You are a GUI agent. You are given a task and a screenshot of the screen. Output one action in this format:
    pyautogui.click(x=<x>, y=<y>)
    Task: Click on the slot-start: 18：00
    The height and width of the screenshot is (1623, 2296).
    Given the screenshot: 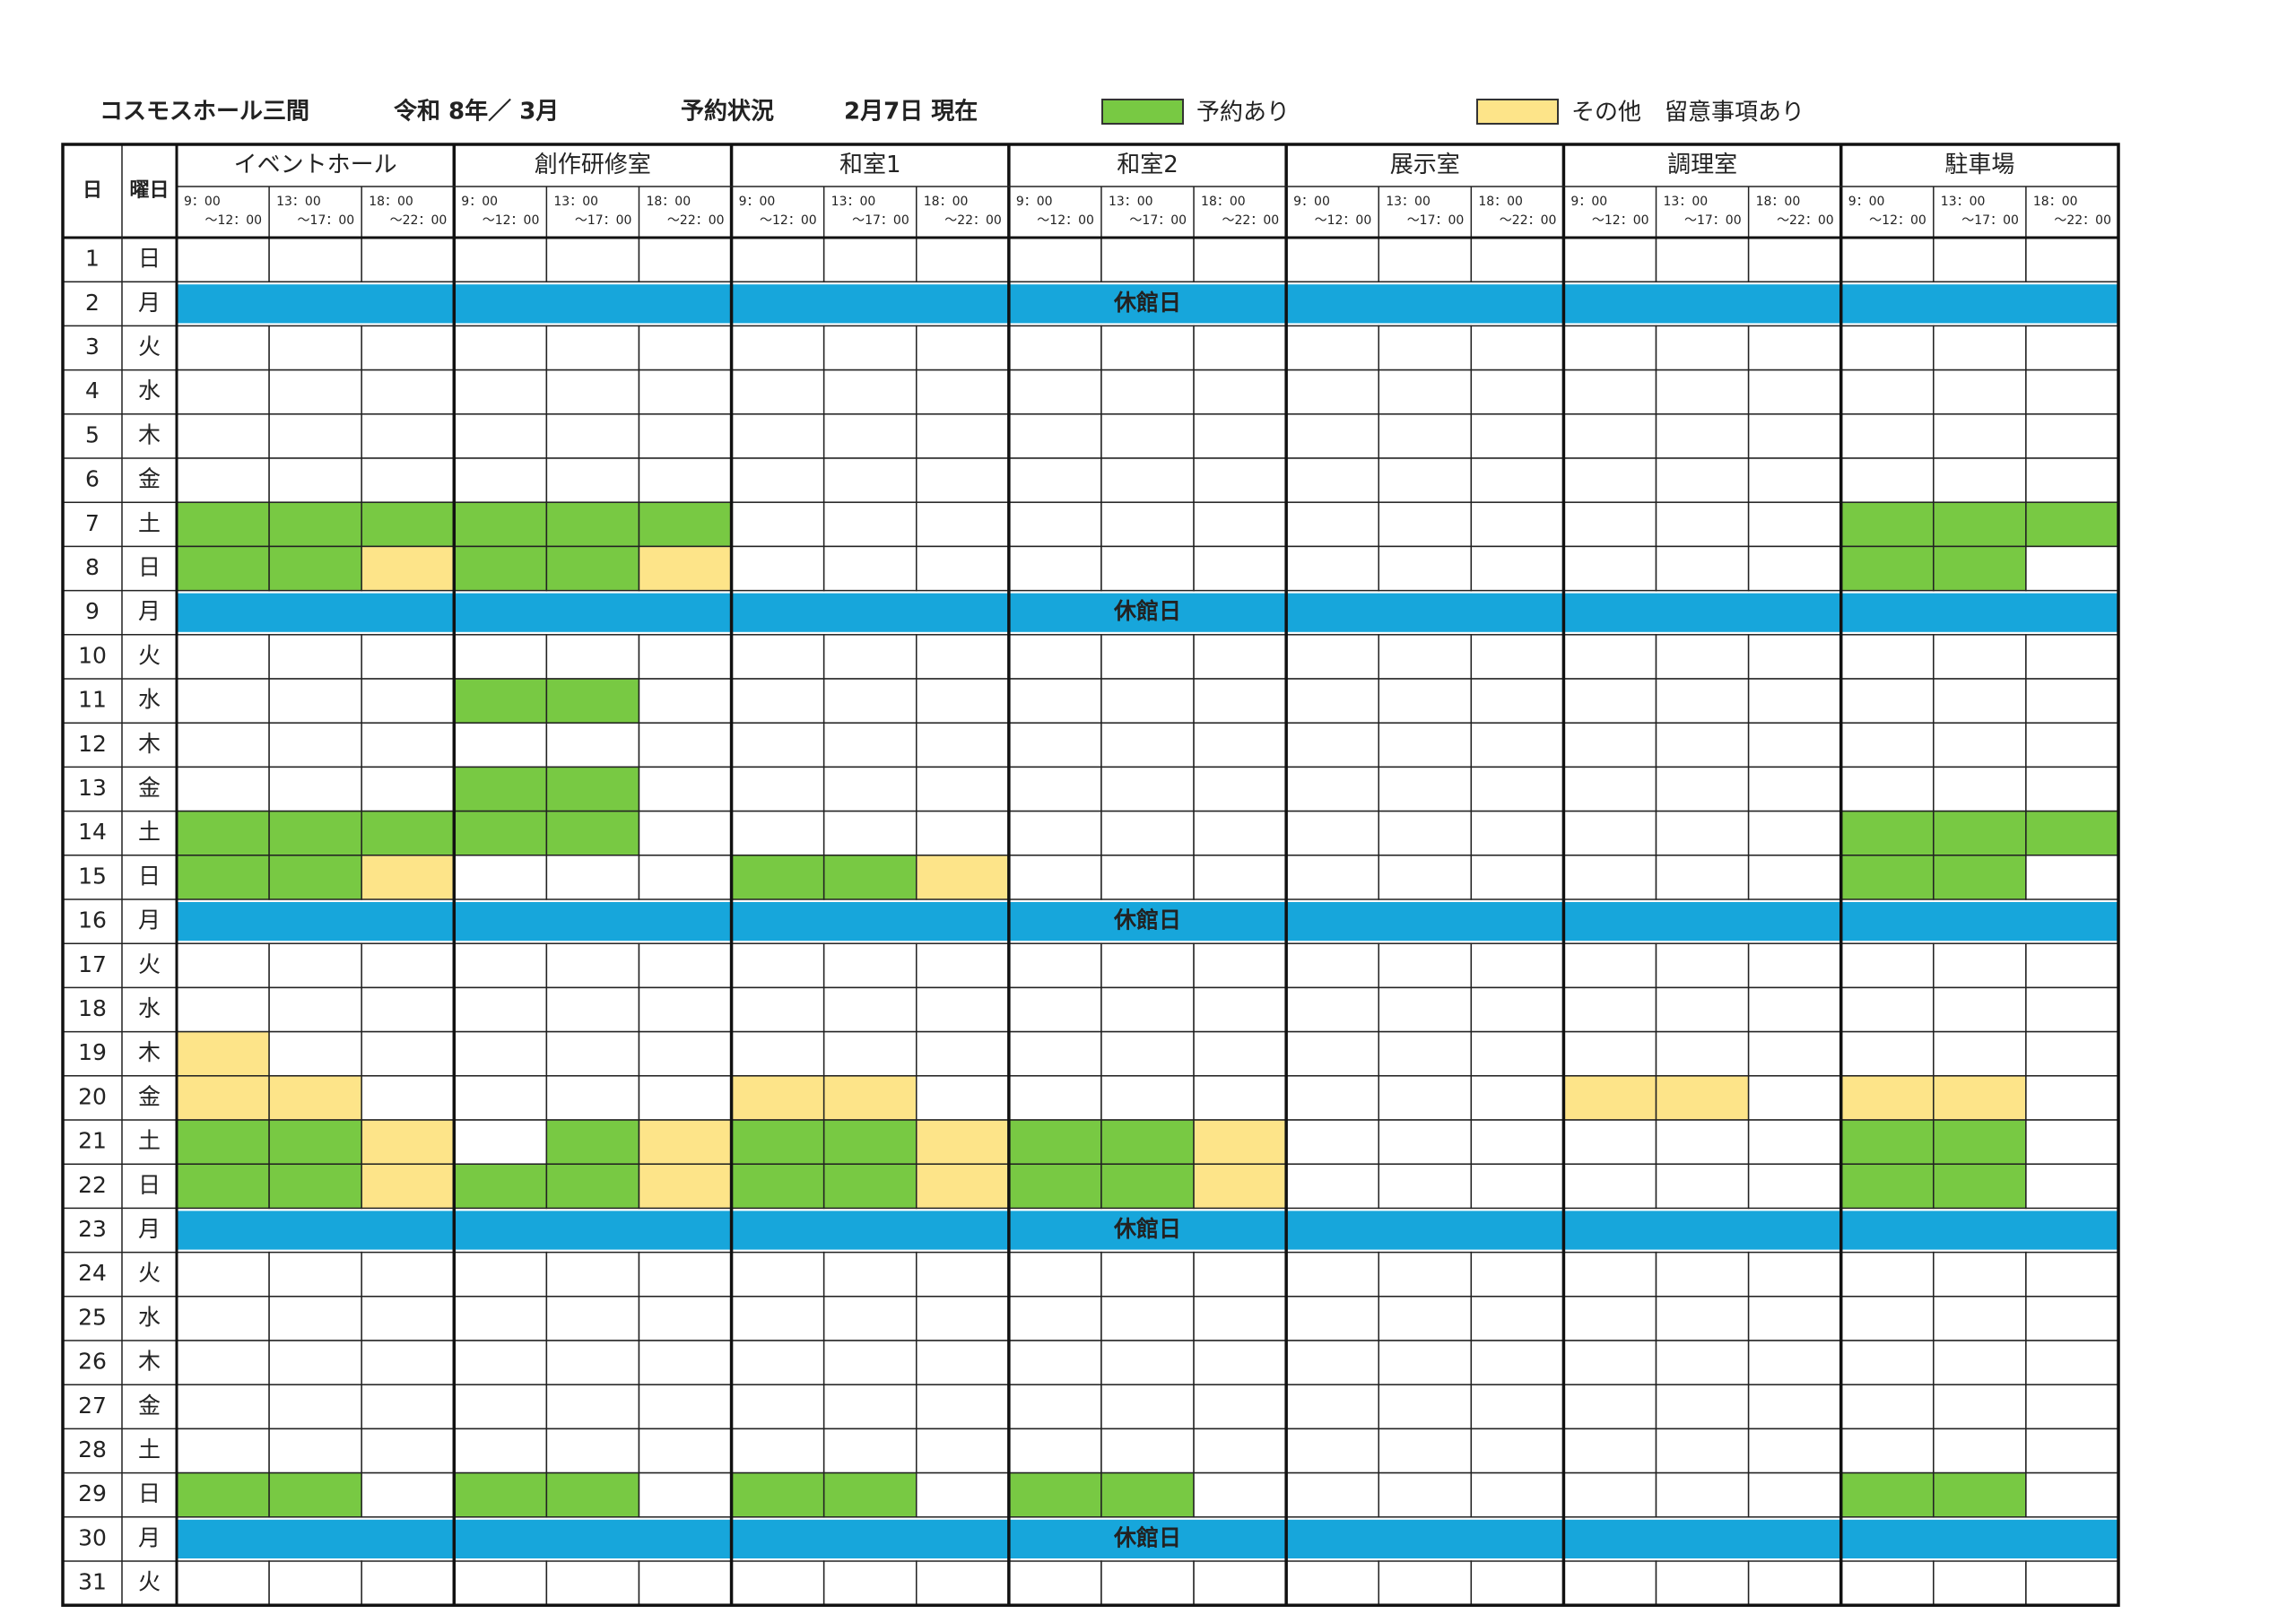 What is the action you would take?
    pyautogui.click(x=668, y=202)
    